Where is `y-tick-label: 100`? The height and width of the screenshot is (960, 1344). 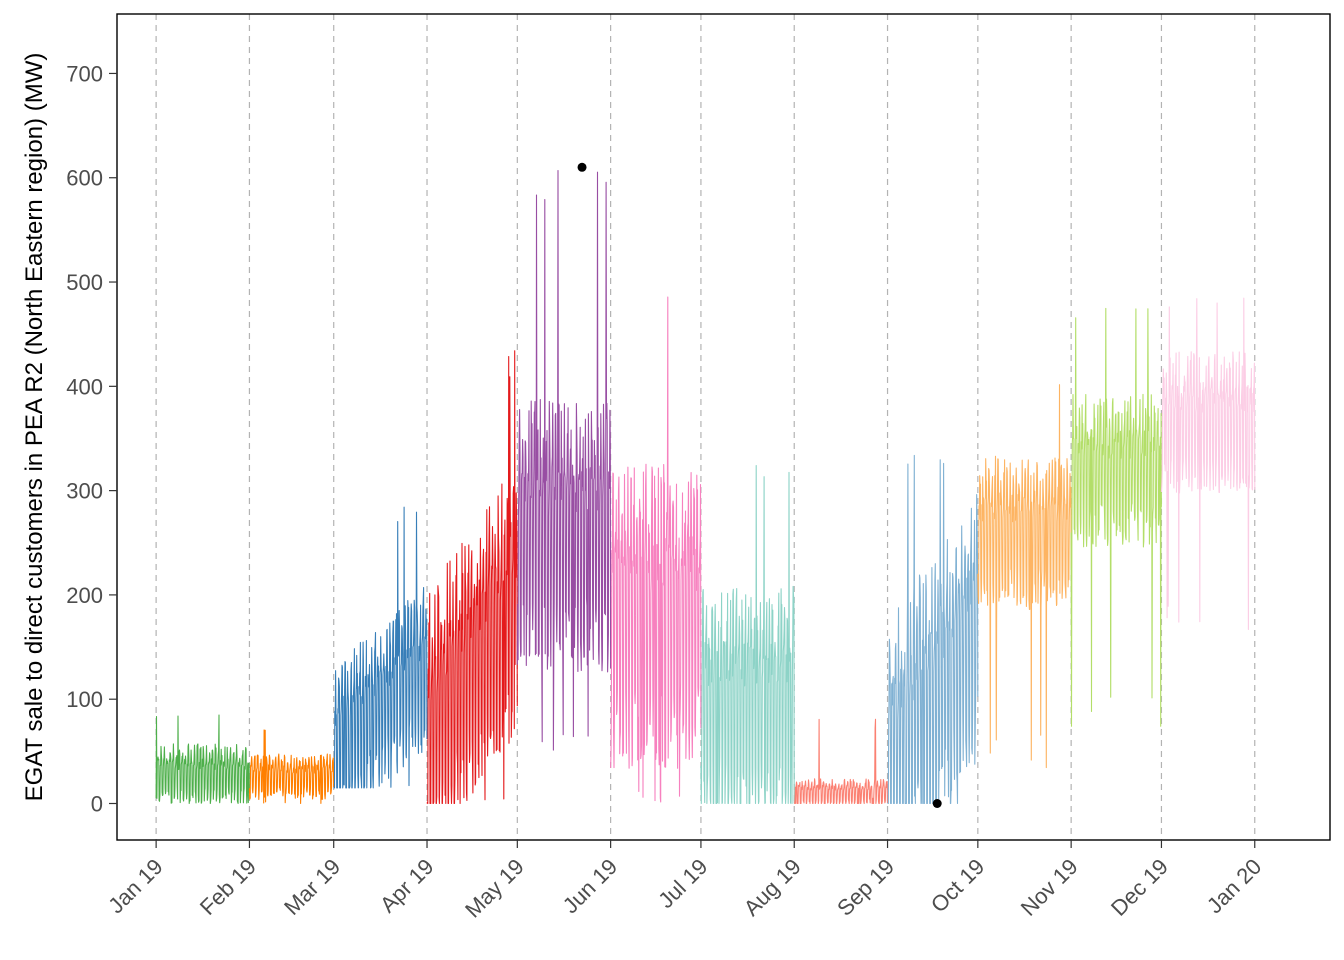 y-tick-label: 100 is located at coordinates (84, 699).